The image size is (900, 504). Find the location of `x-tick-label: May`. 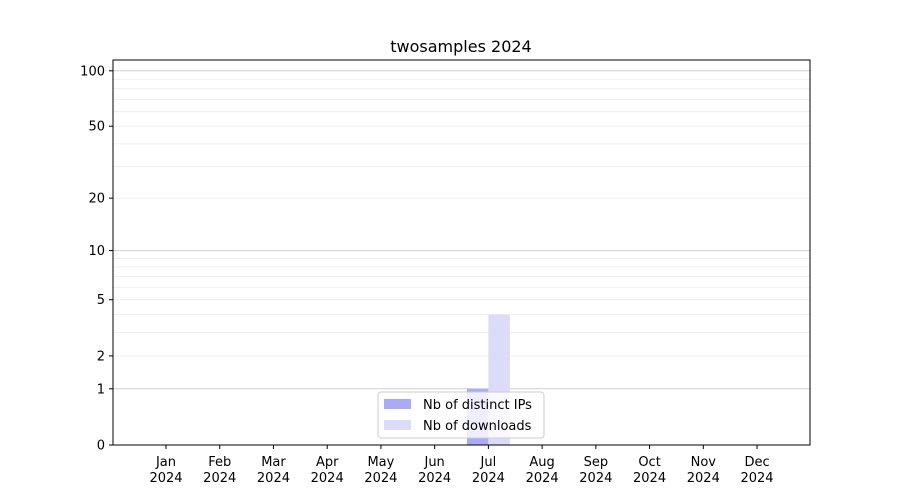

x-tick-label: May is located at coordinates (380, 462).